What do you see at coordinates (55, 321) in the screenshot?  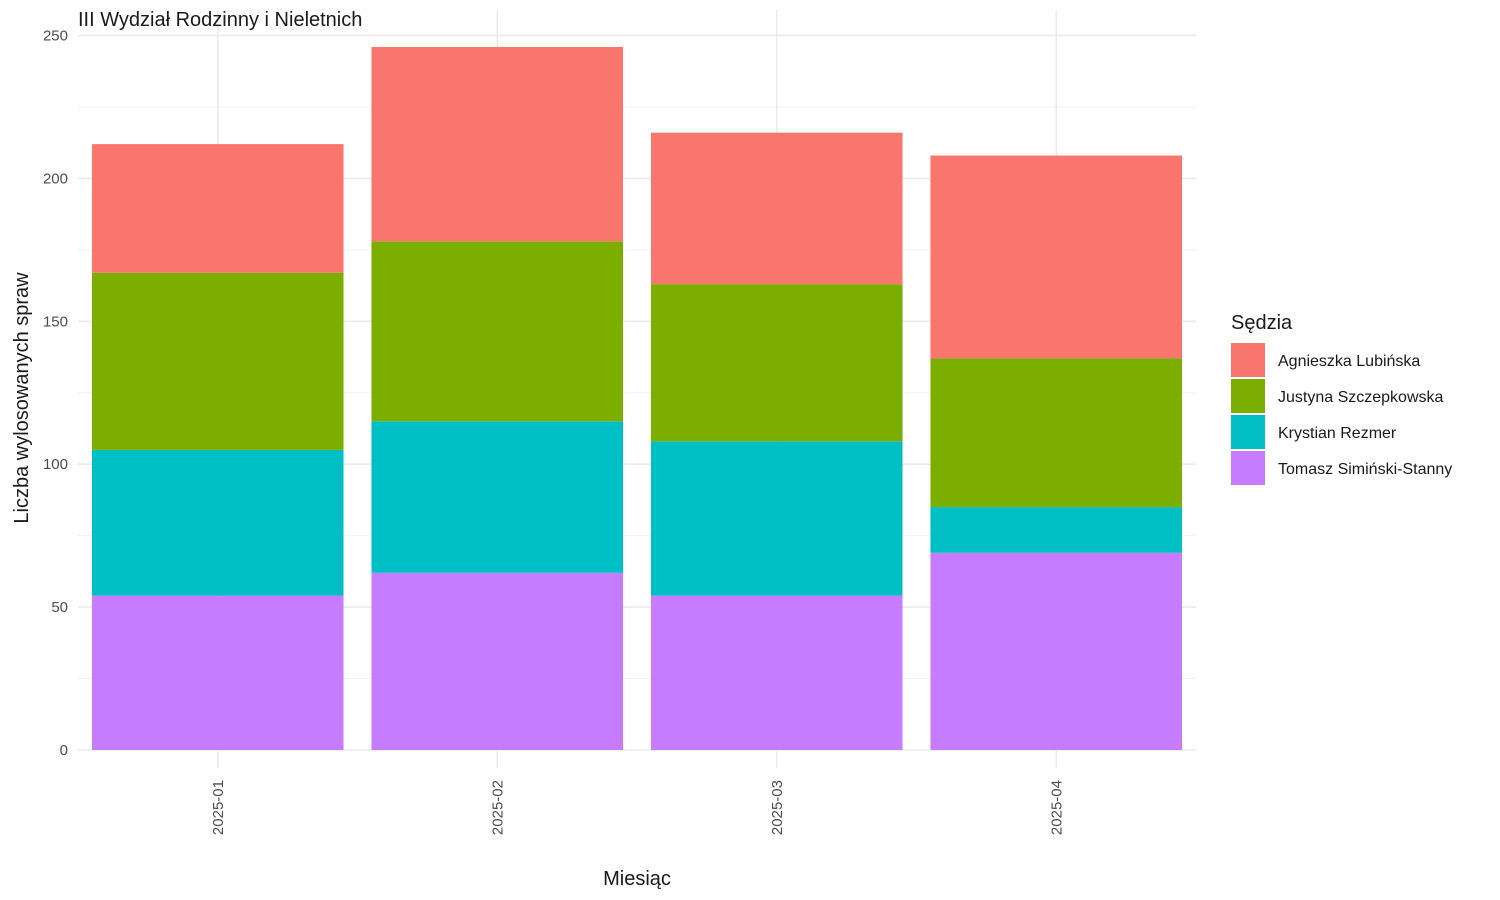 I see `y-tick-label: 150` at bounding box center [55, 321].